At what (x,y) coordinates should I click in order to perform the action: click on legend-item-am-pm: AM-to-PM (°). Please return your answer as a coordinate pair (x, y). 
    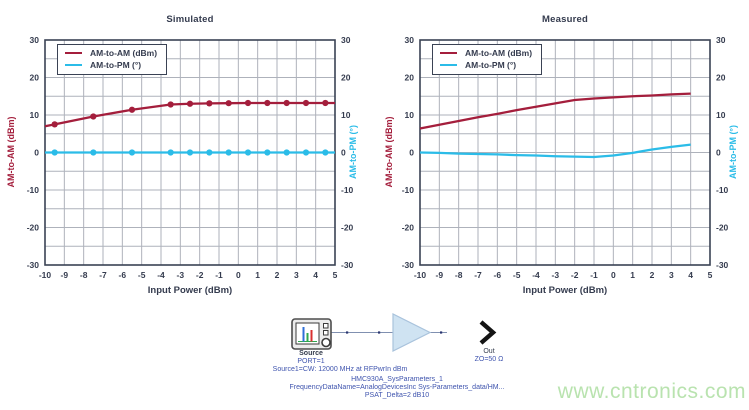
    Looking at the image, I should click on (111, 65).